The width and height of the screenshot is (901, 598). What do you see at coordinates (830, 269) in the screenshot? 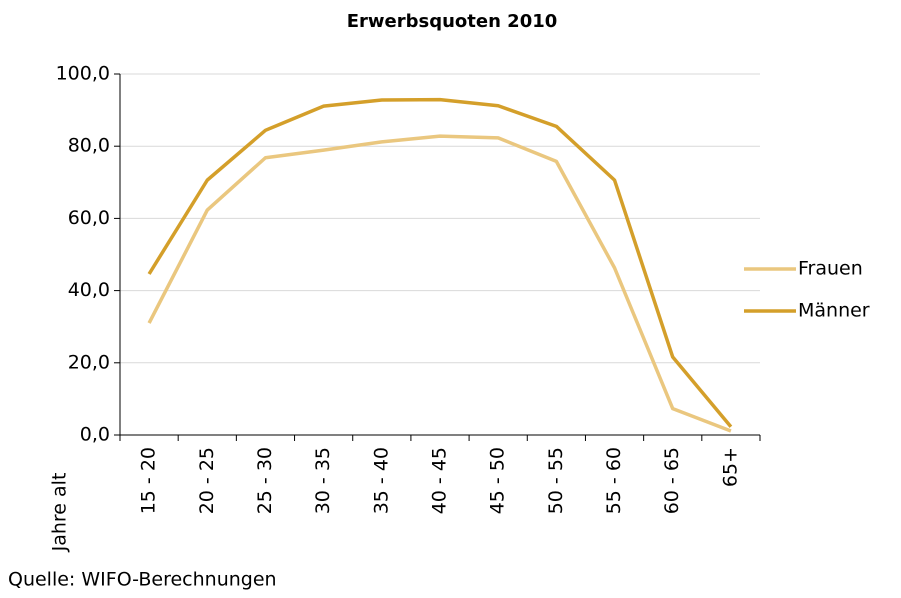
I see `legend-label: Frauen` at bounding box center [830, 269].